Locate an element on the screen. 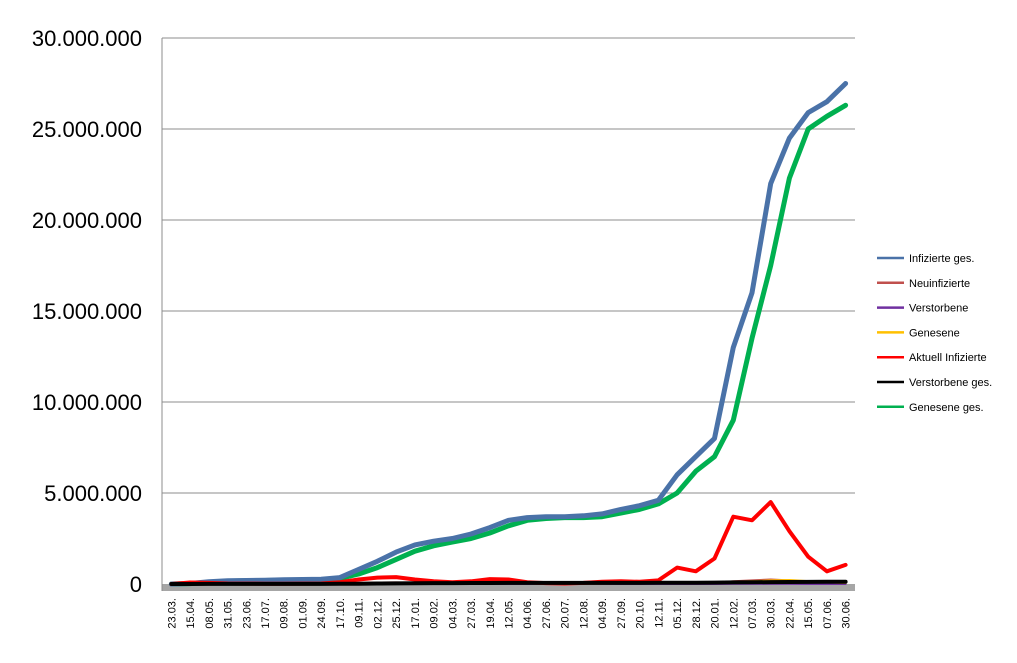 Image resolution: width=1017 pixels, height=663 pixels. x-tick-label: 22.04. is located at coordinates (790, 613).